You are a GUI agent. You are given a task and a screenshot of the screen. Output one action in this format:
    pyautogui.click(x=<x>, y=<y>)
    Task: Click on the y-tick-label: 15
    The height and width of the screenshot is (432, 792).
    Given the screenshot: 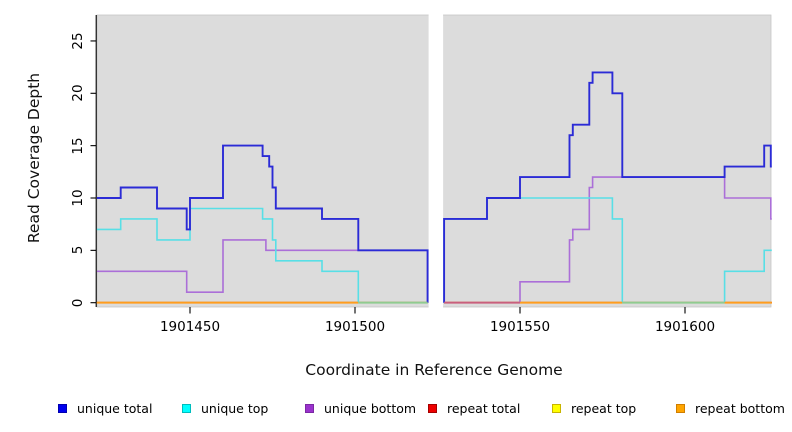 What is the action you would take?
    pyautogui.click(x=78, y=146)
    